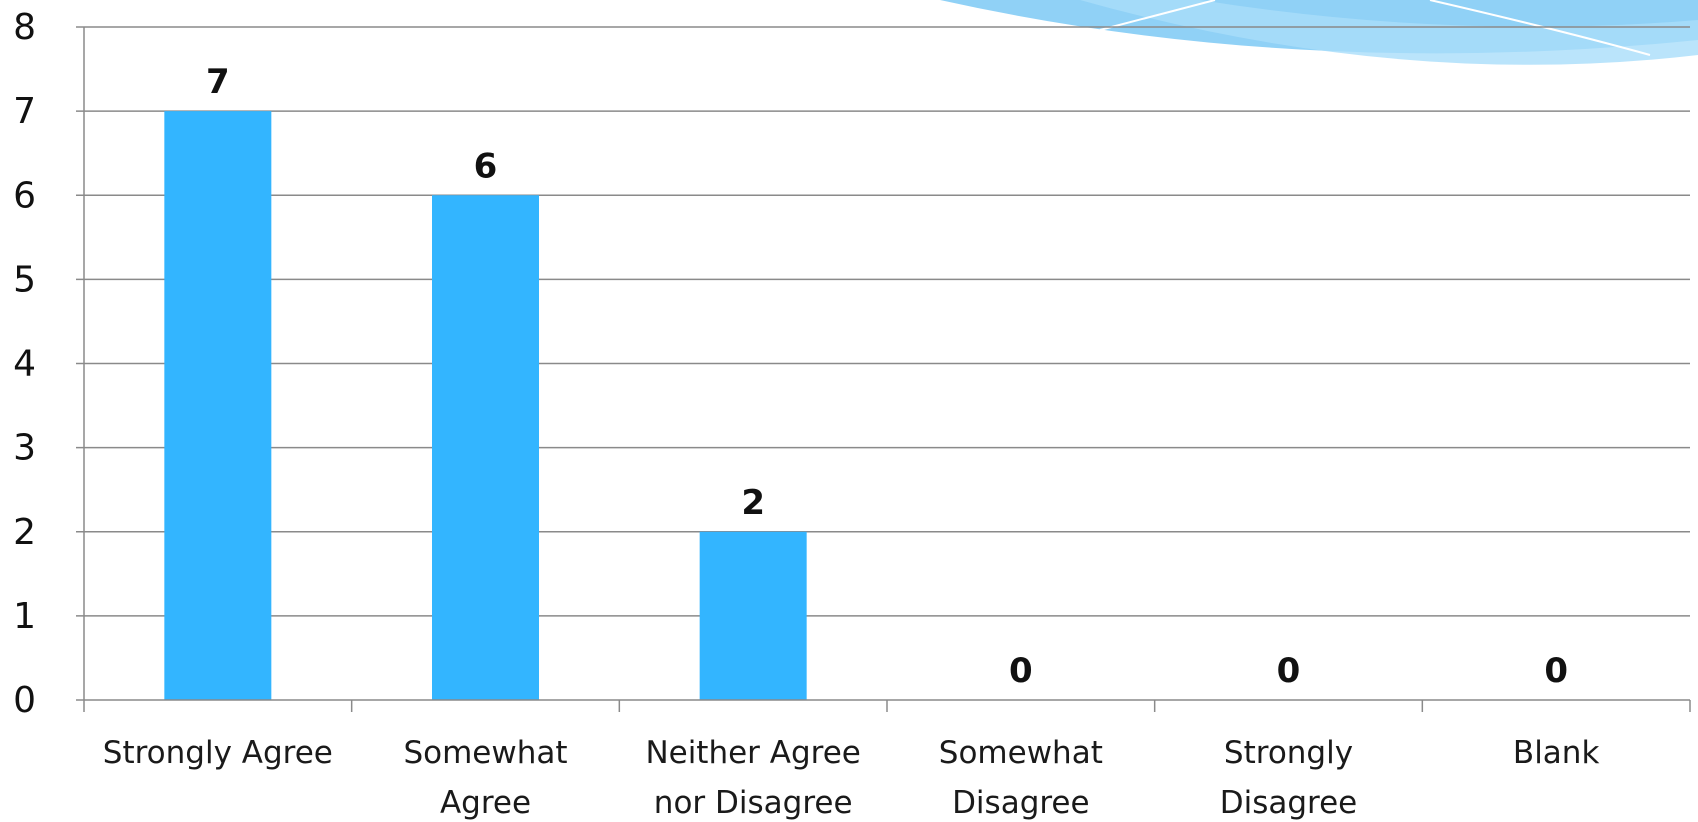 The height and width of the screenshot is (822, 1698). I want to click on y-tick-label: 2, so click(24, 532).